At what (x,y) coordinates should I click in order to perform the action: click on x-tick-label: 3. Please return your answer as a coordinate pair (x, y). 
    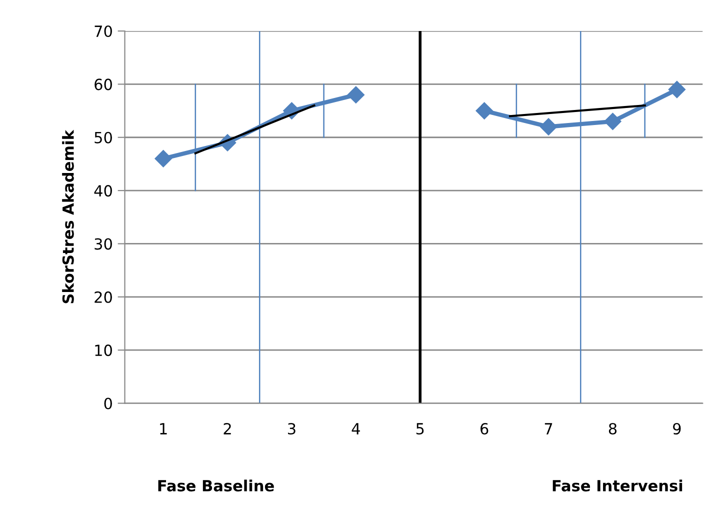
    Looking at the image, I should click on (292, 428).